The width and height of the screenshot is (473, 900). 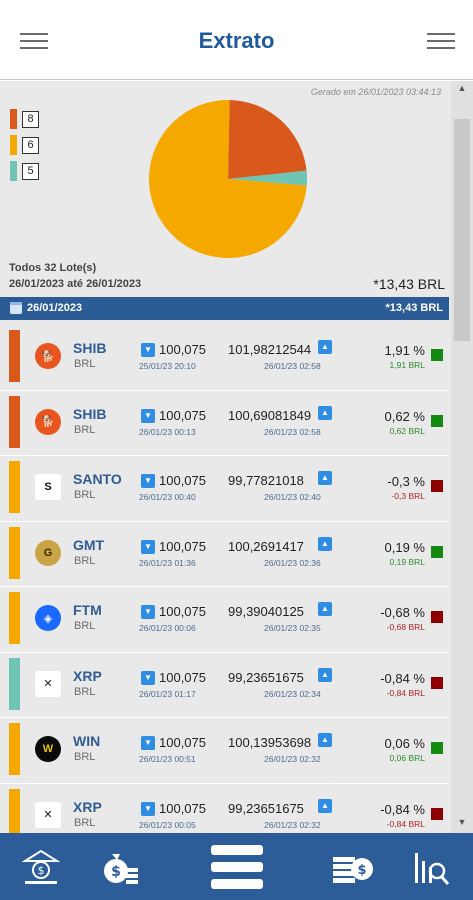 I want to click on sell-time: 26/01/23 02:58, so click(x=292, y=366).